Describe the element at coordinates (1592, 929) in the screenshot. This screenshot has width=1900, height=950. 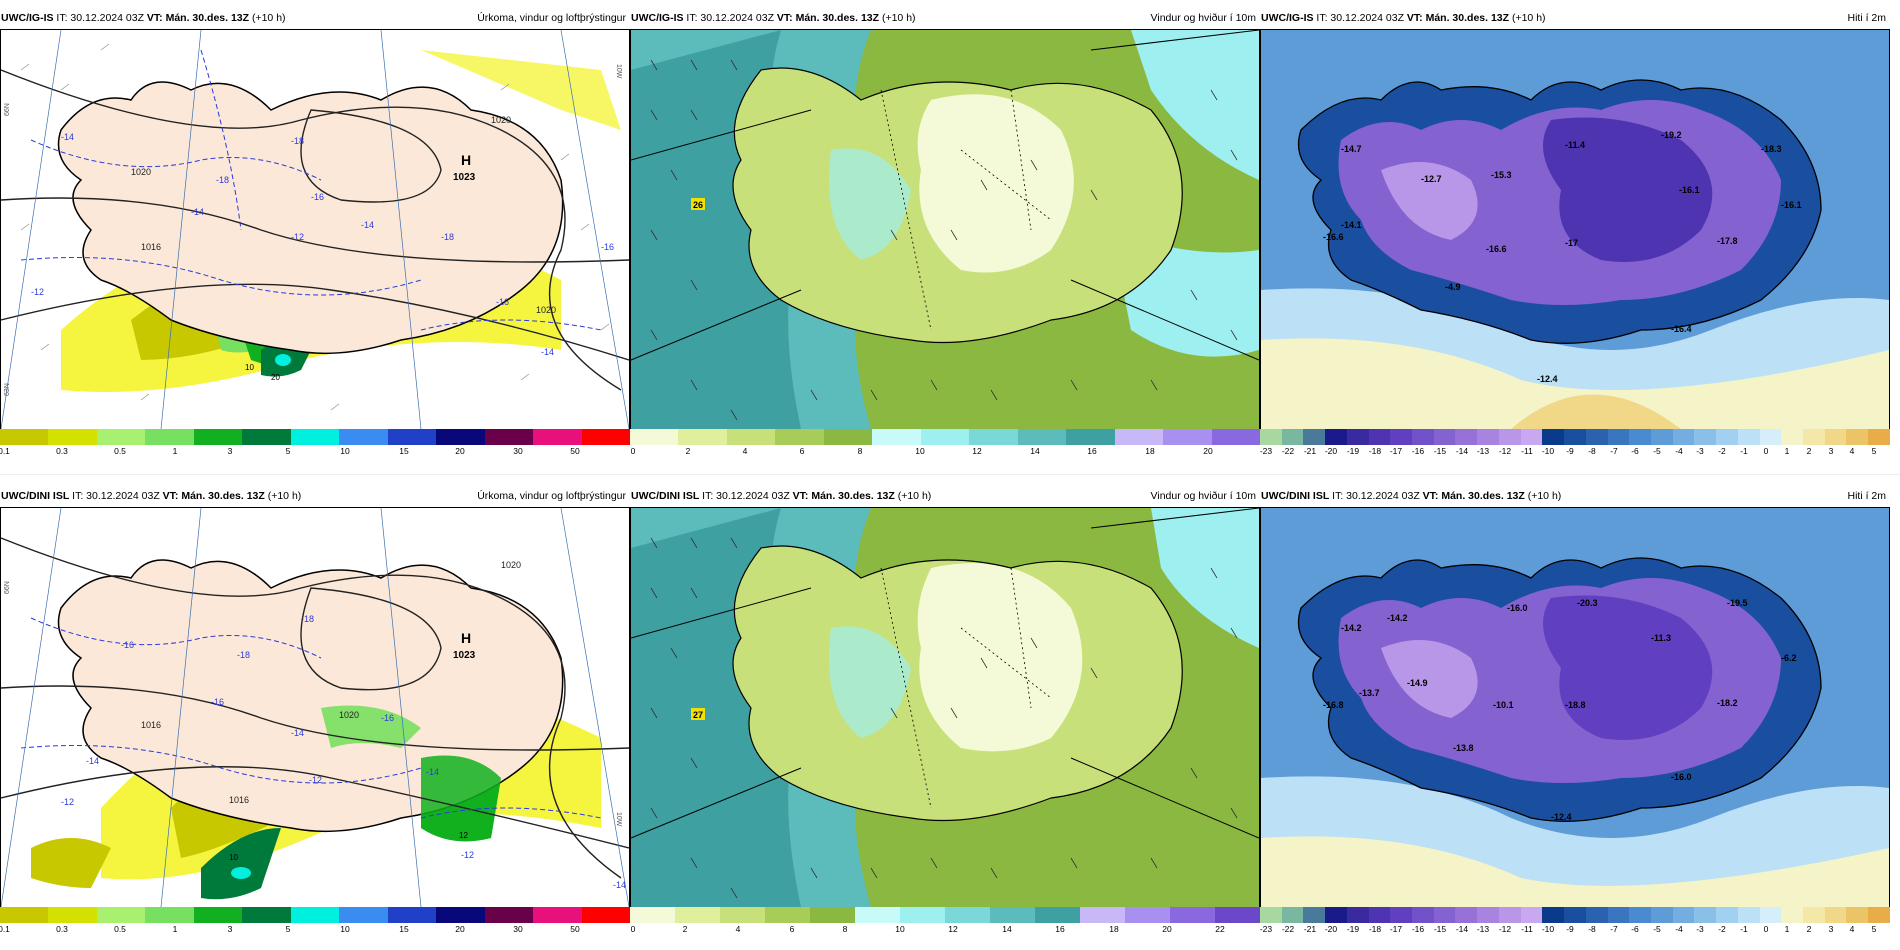
I see `tick-label: -8` at that location.